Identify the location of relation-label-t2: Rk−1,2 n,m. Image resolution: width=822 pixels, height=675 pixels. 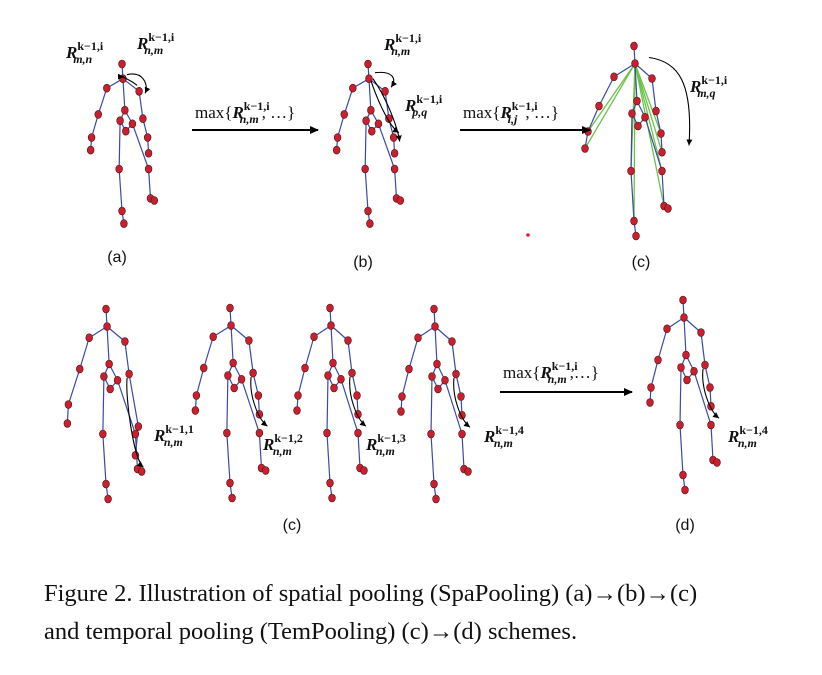
(282, 444).